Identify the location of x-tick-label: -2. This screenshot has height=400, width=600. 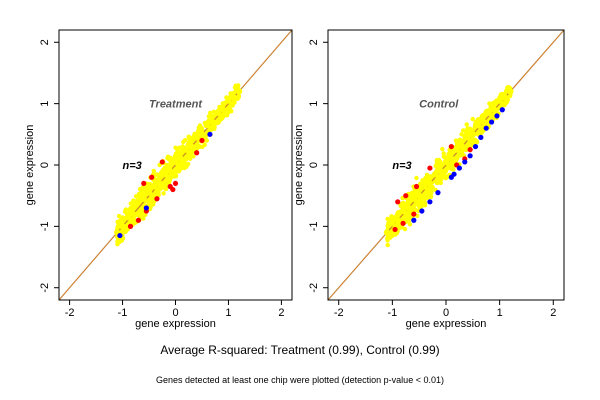
(70, 313).